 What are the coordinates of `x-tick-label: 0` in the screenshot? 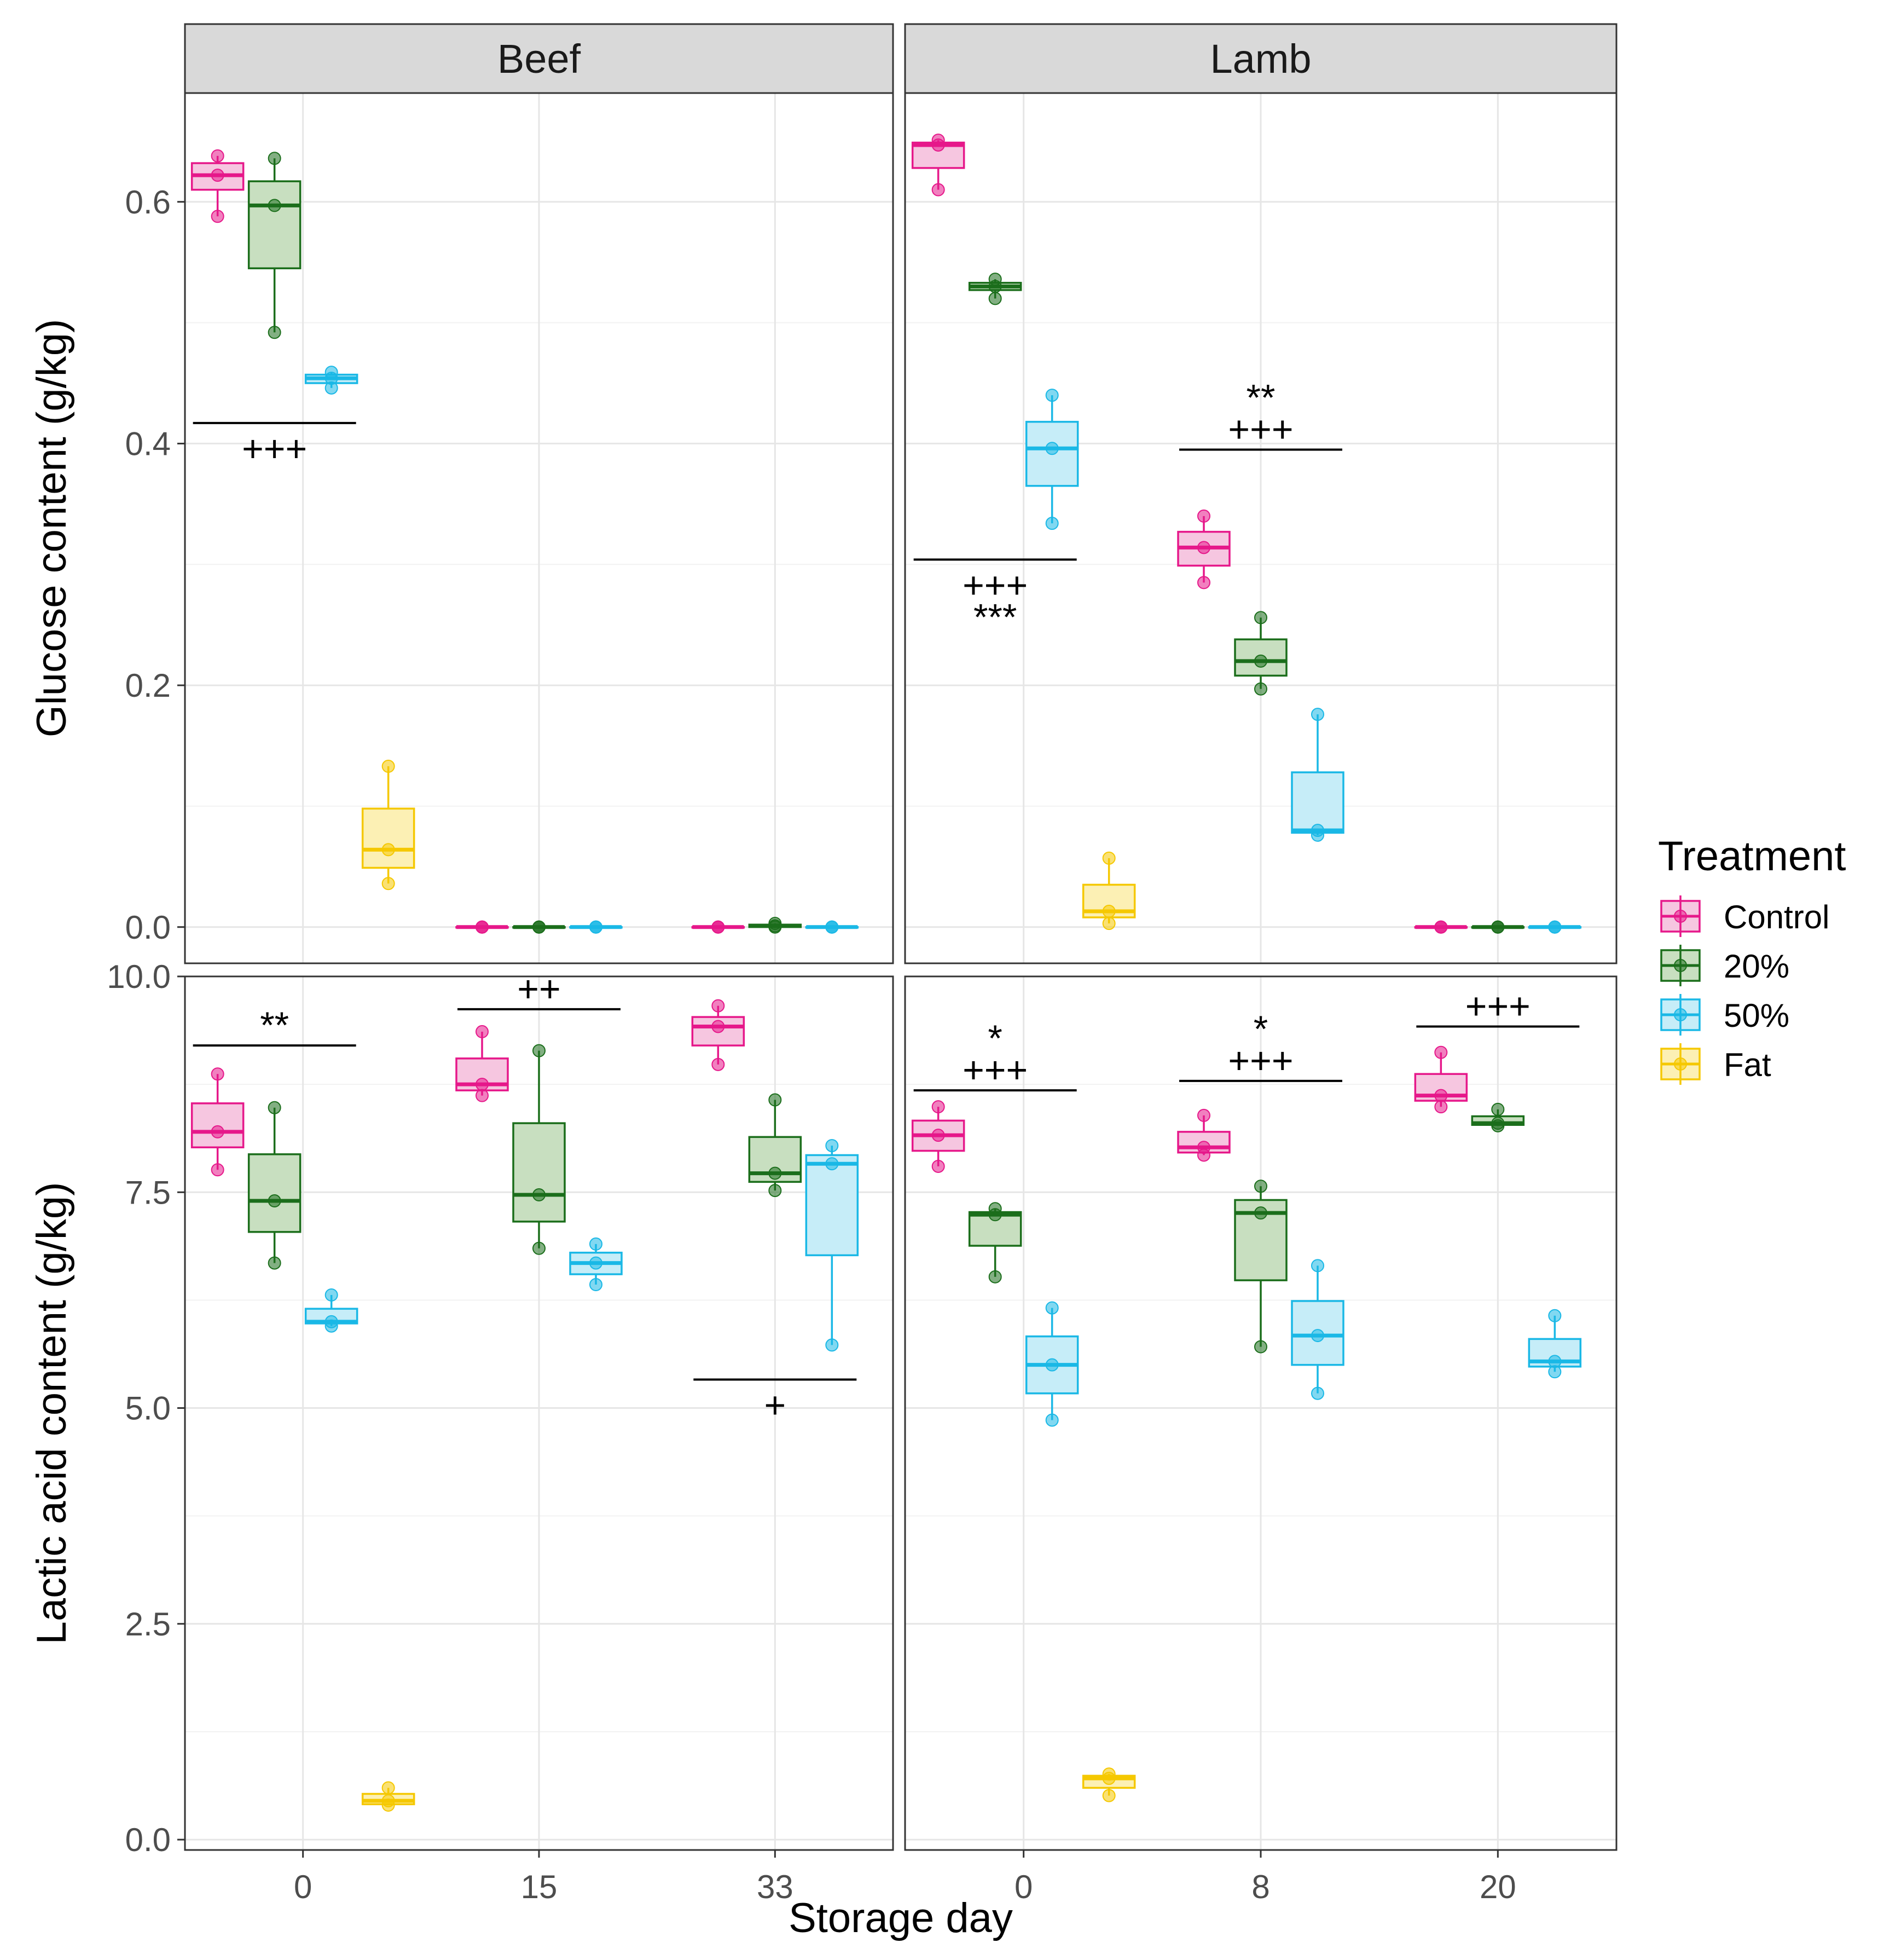 It's located at (303, 1887).